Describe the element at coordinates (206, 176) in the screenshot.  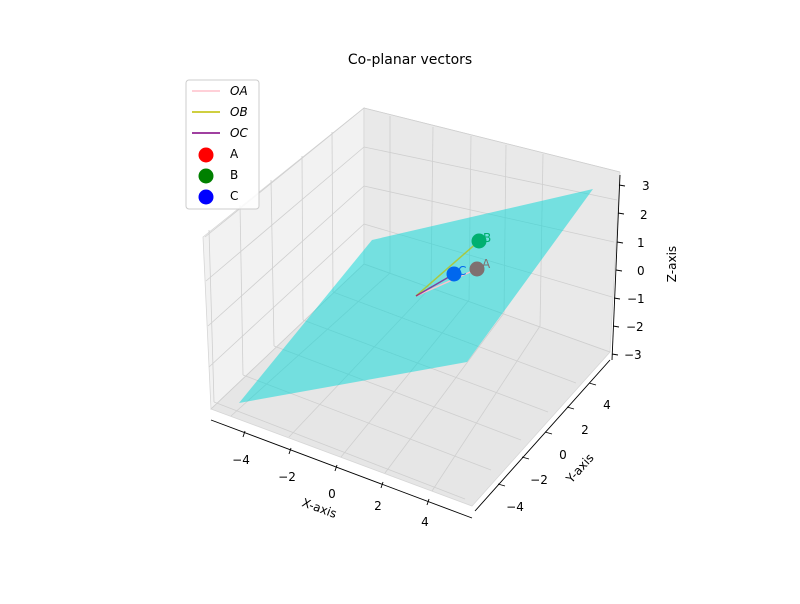
I see `legend-marker-b` at that location.